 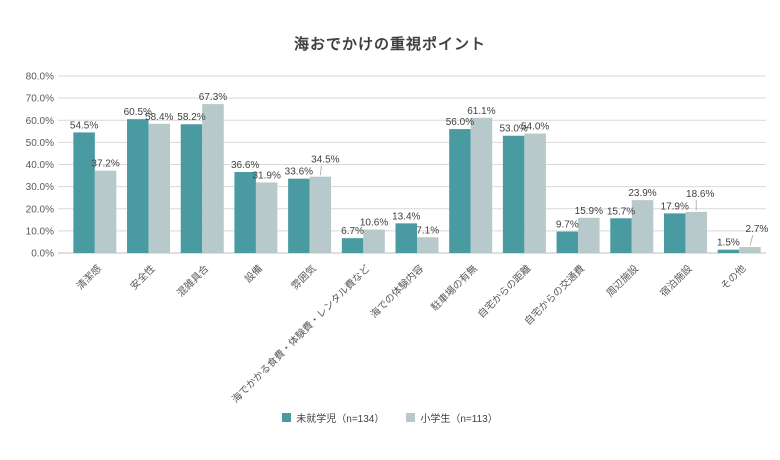 I want to click on y-tick-label: 50.0%, so click(x=40, y=143).